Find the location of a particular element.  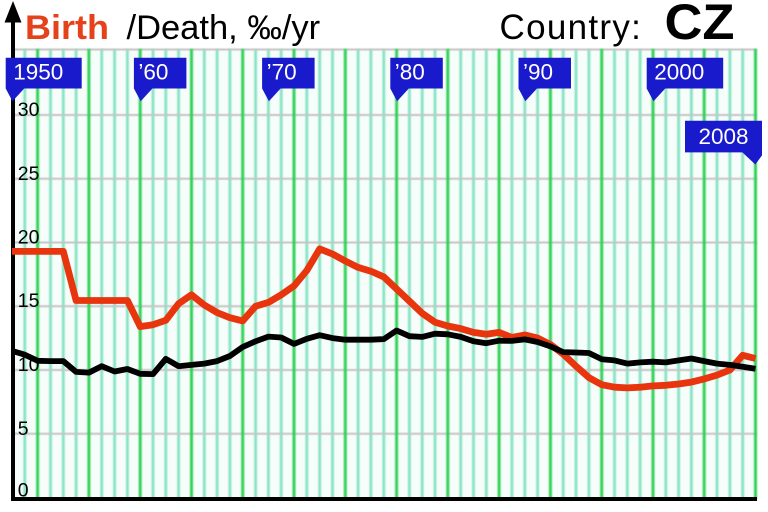

svg-text: ’60 is located at coordinates (153, 72).